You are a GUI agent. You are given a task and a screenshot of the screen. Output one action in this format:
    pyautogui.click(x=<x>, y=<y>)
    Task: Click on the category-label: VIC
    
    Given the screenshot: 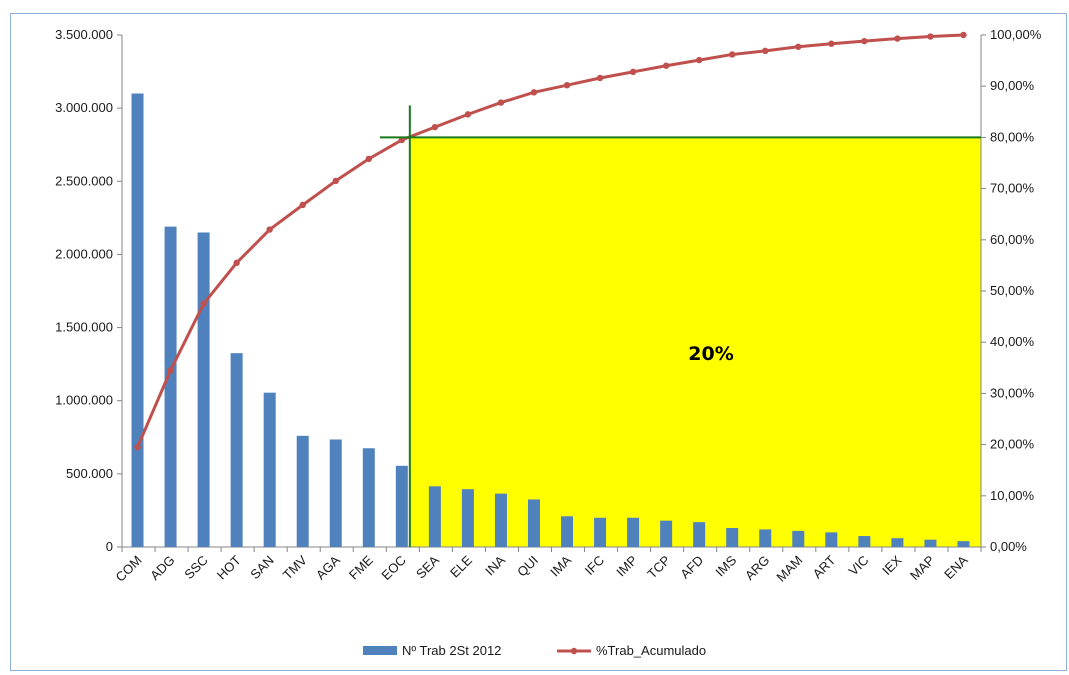 What is the action you would take?
    pyautogui.click(x=859, y=566)
    